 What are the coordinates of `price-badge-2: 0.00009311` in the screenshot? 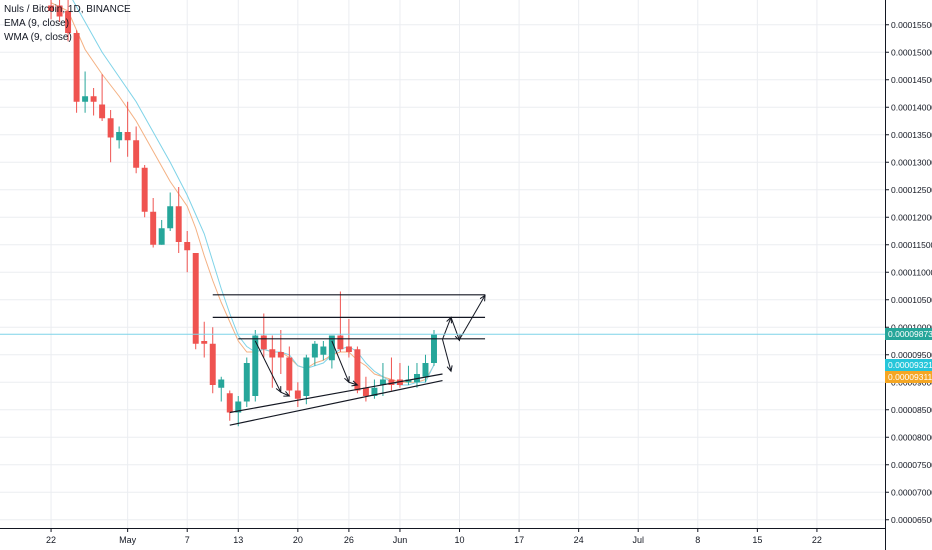 It's located at (908, 376).